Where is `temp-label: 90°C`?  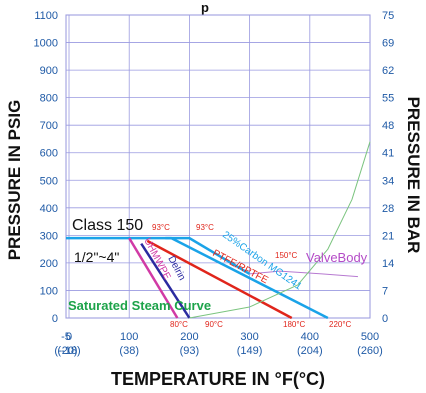
temp-label: 90°C is located at coordinates (214, 324).